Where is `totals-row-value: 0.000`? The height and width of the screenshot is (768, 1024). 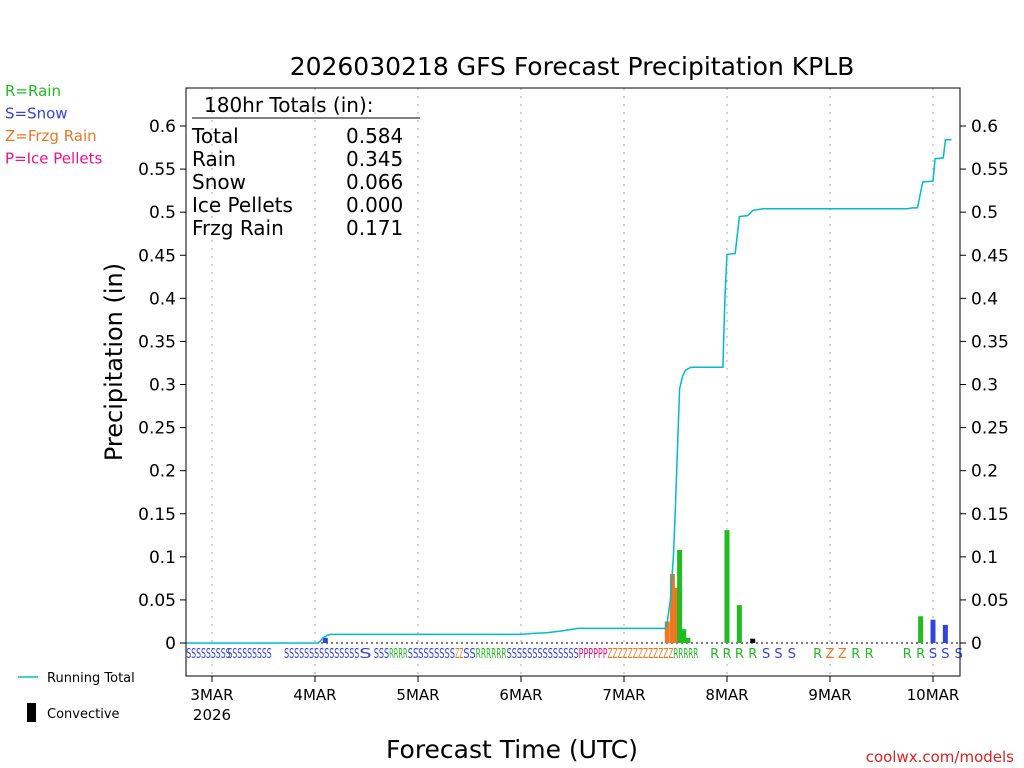 totals-row-value: 0.000 is located at coordinates (374, 205).